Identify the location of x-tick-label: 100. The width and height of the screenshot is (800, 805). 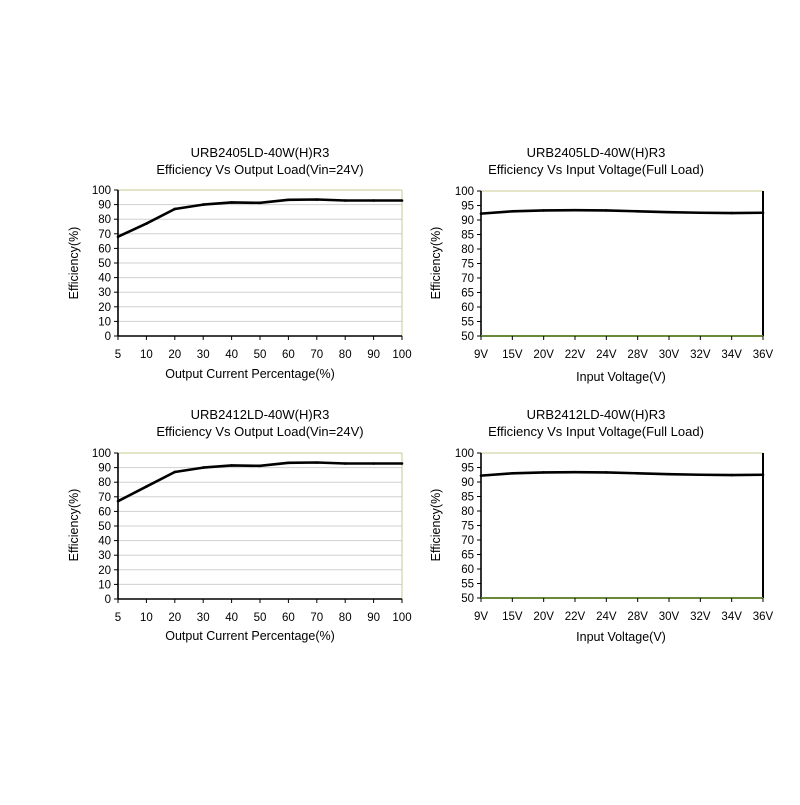
(401, 618).